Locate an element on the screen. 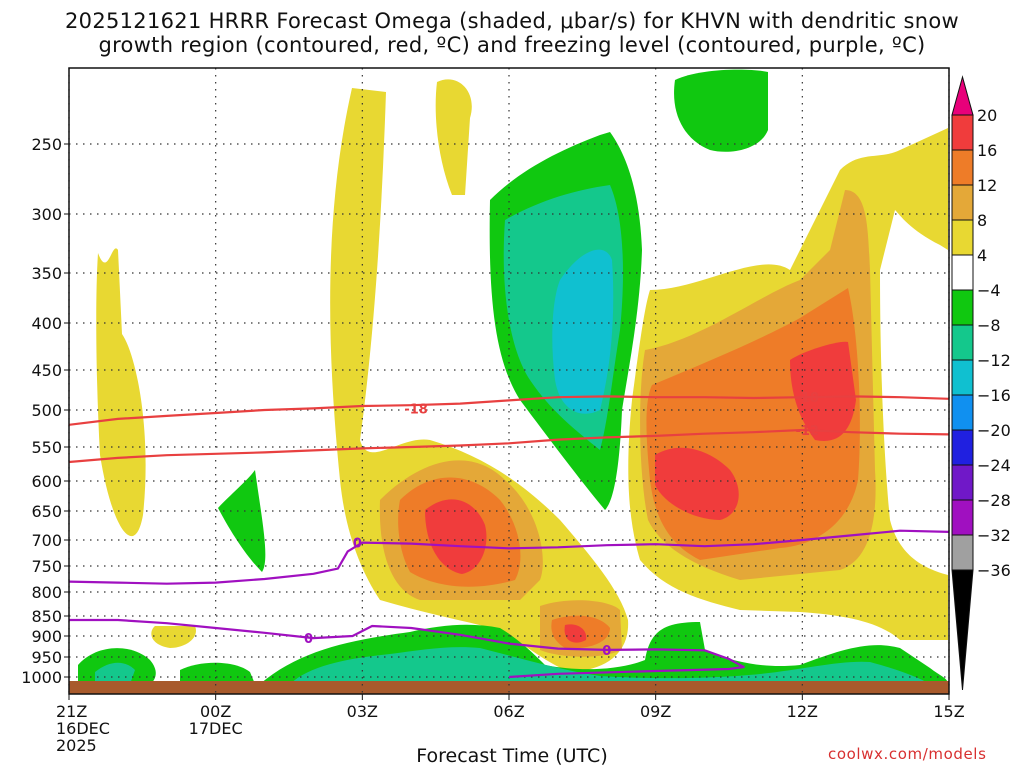  colorbar-label-6: −4 is located at coordinates (989, 290).